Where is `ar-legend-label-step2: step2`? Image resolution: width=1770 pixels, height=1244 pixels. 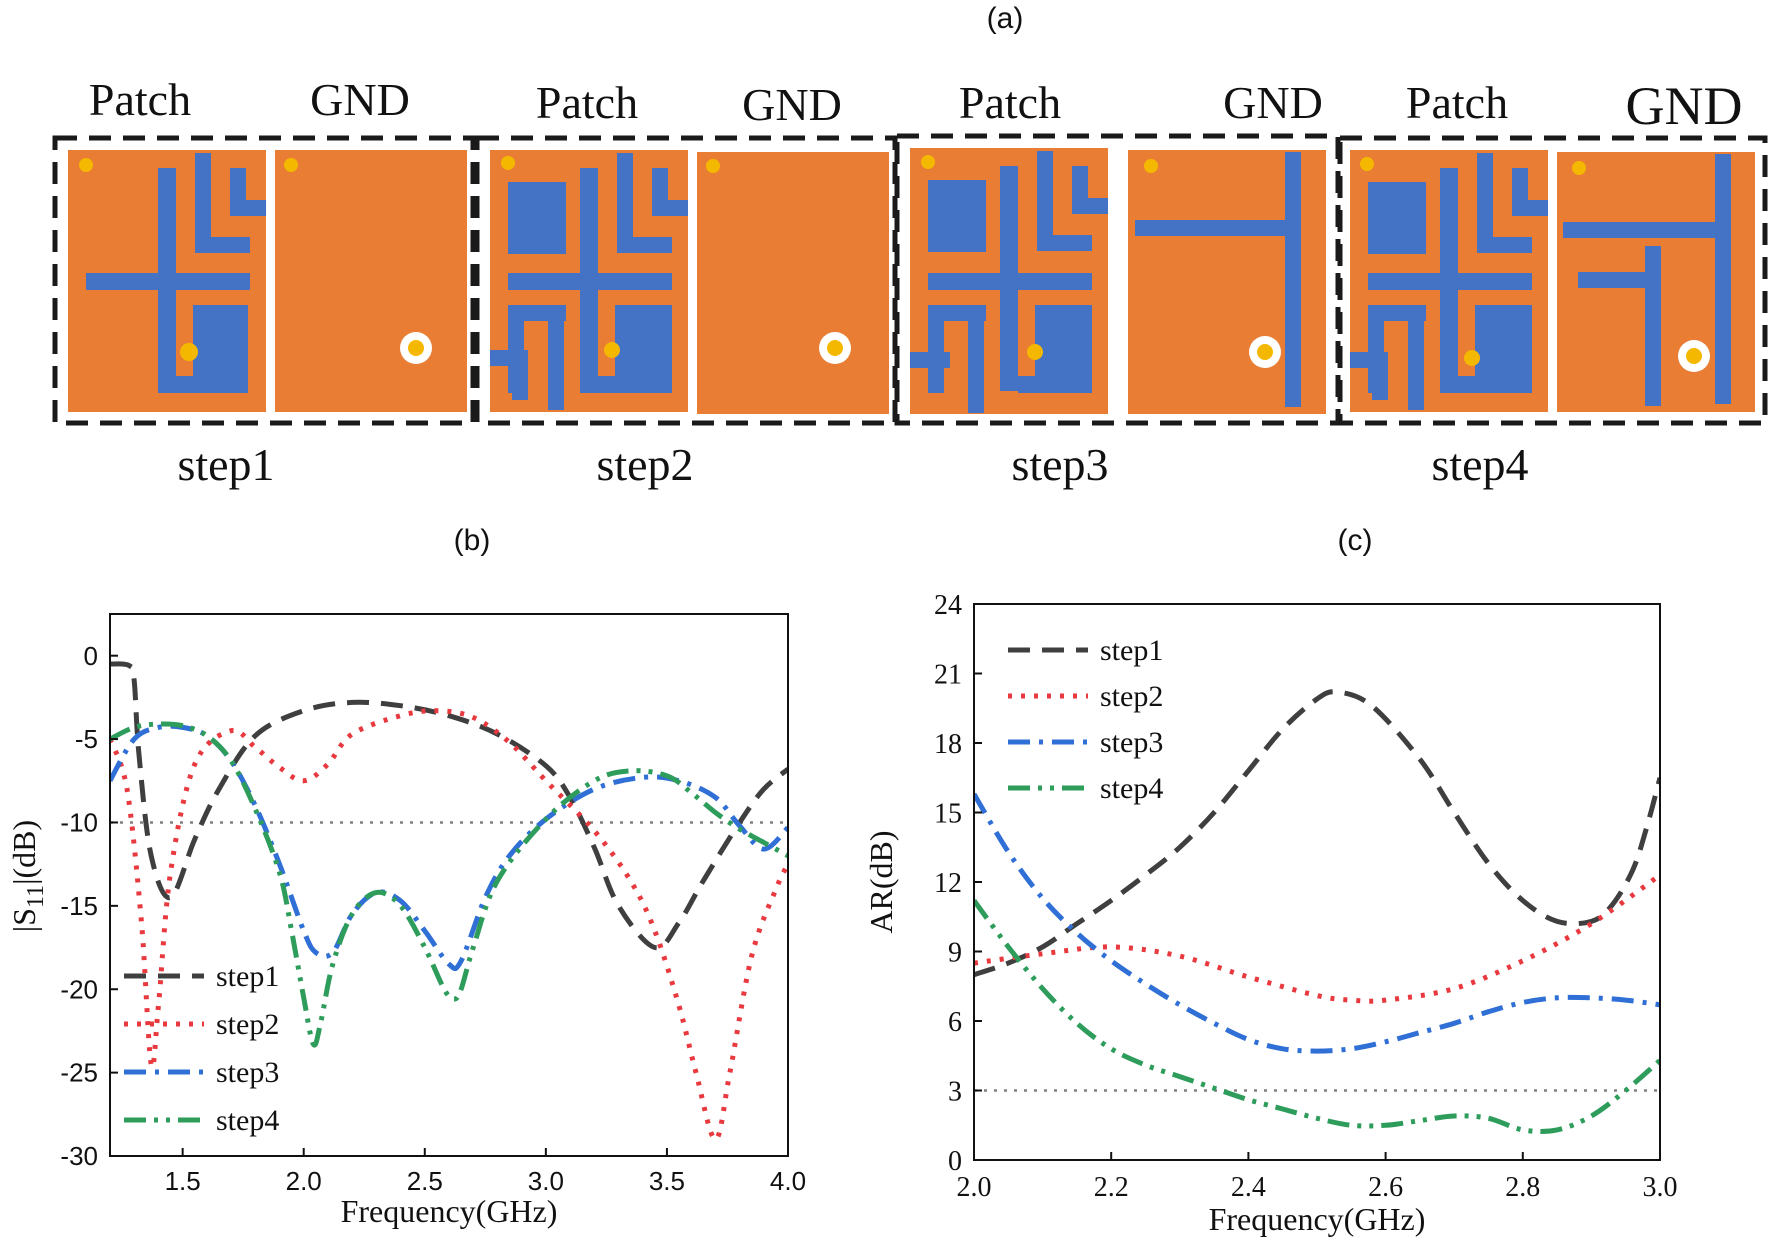
ar-legend-label-step2: step2 is located at coordinates (1131, 696).